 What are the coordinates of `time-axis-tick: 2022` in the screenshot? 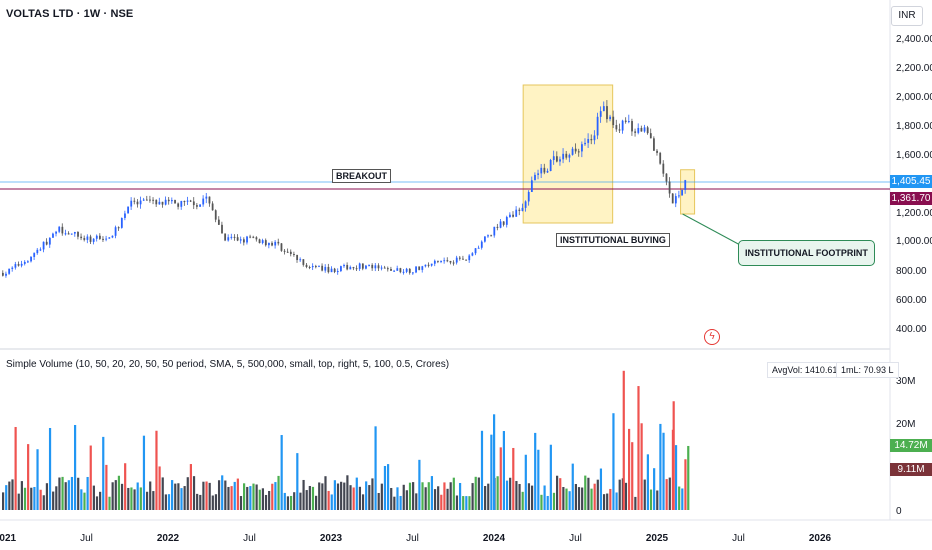 It's located at (168, 538).